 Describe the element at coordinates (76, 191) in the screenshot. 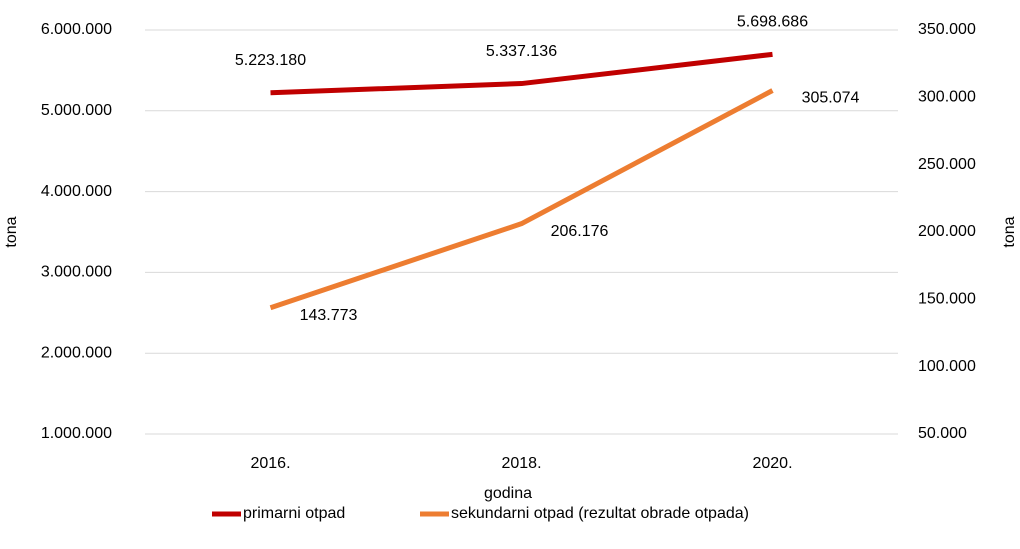

I see `y-tick-label: 4.000.000` at that location.